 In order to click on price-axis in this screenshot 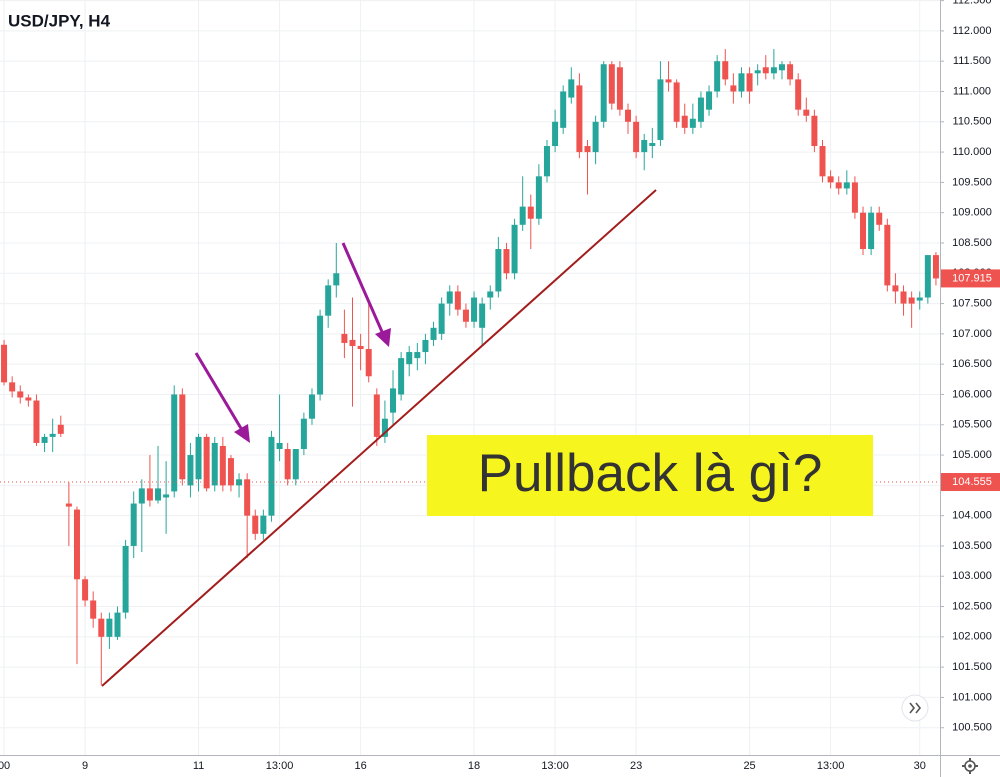, I will do `click(970, 388)`.